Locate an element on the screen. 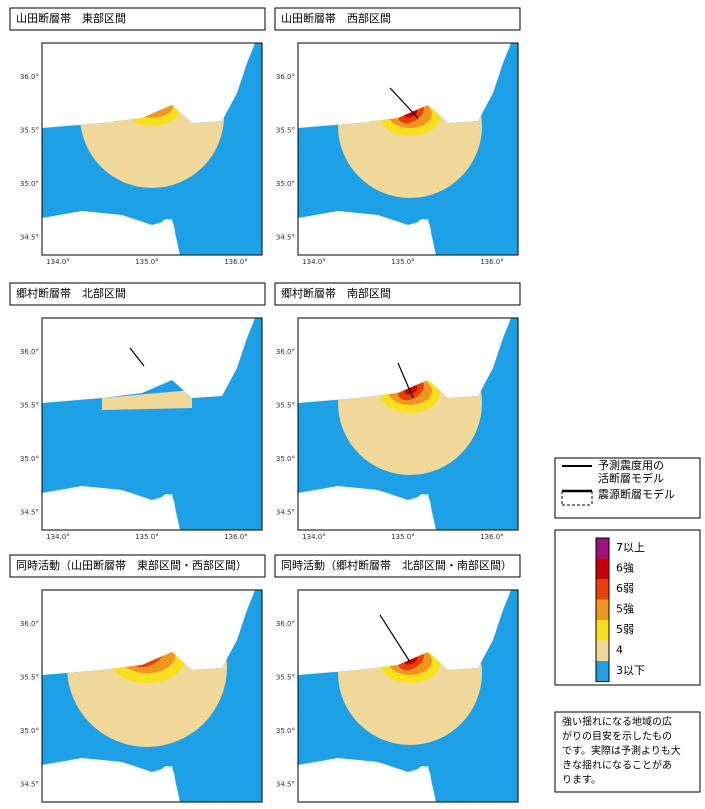  panel-title: 同時活動（山田断層帯 東部区間・西部区間） is located at coordinates (131, 565).